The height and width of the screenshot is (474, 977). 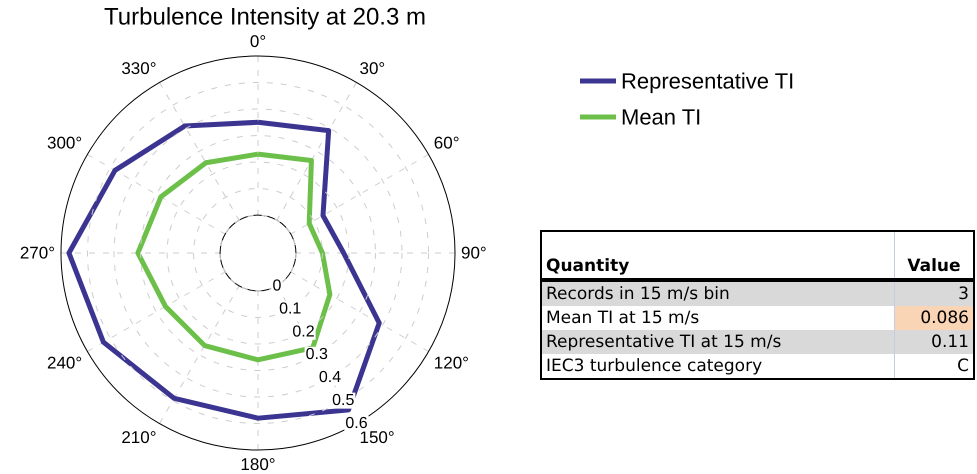 What do you see at coordinates (707, 81) in the screenshot?
I see `legend-label: Representative TI` at bounding box center [707, 81].